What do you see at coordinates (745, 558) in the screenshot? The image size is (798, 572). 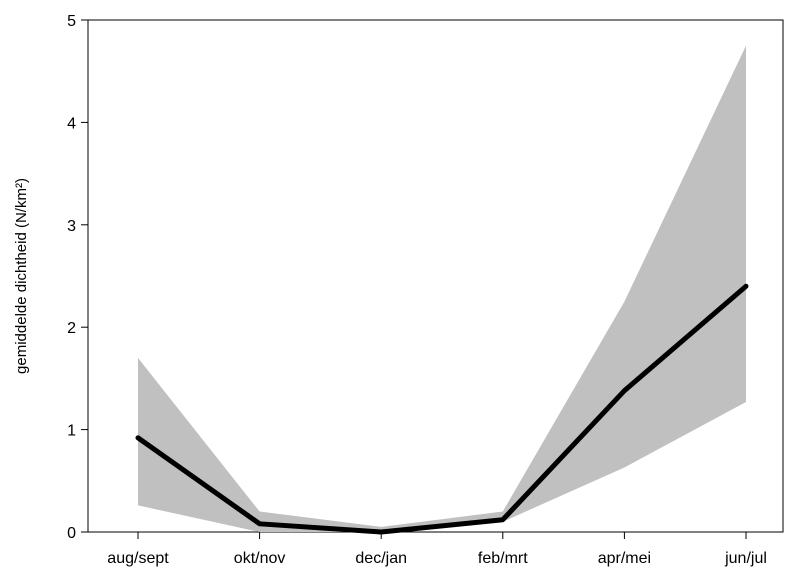 I see `x-tick-label: jun/jul` at bounding box center [745, 558].